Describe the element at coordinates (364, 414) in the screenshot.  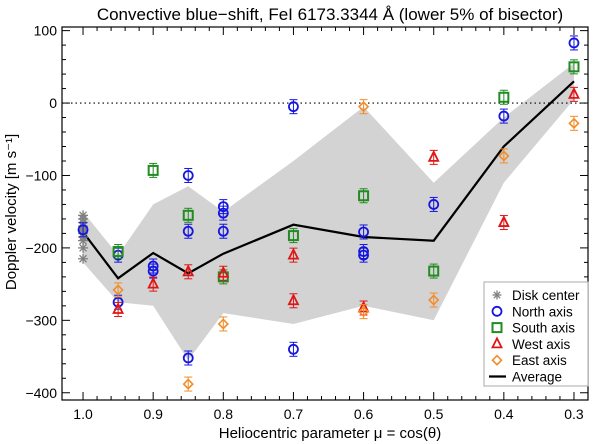
I see `x-tick-label: 0.6` at that location.